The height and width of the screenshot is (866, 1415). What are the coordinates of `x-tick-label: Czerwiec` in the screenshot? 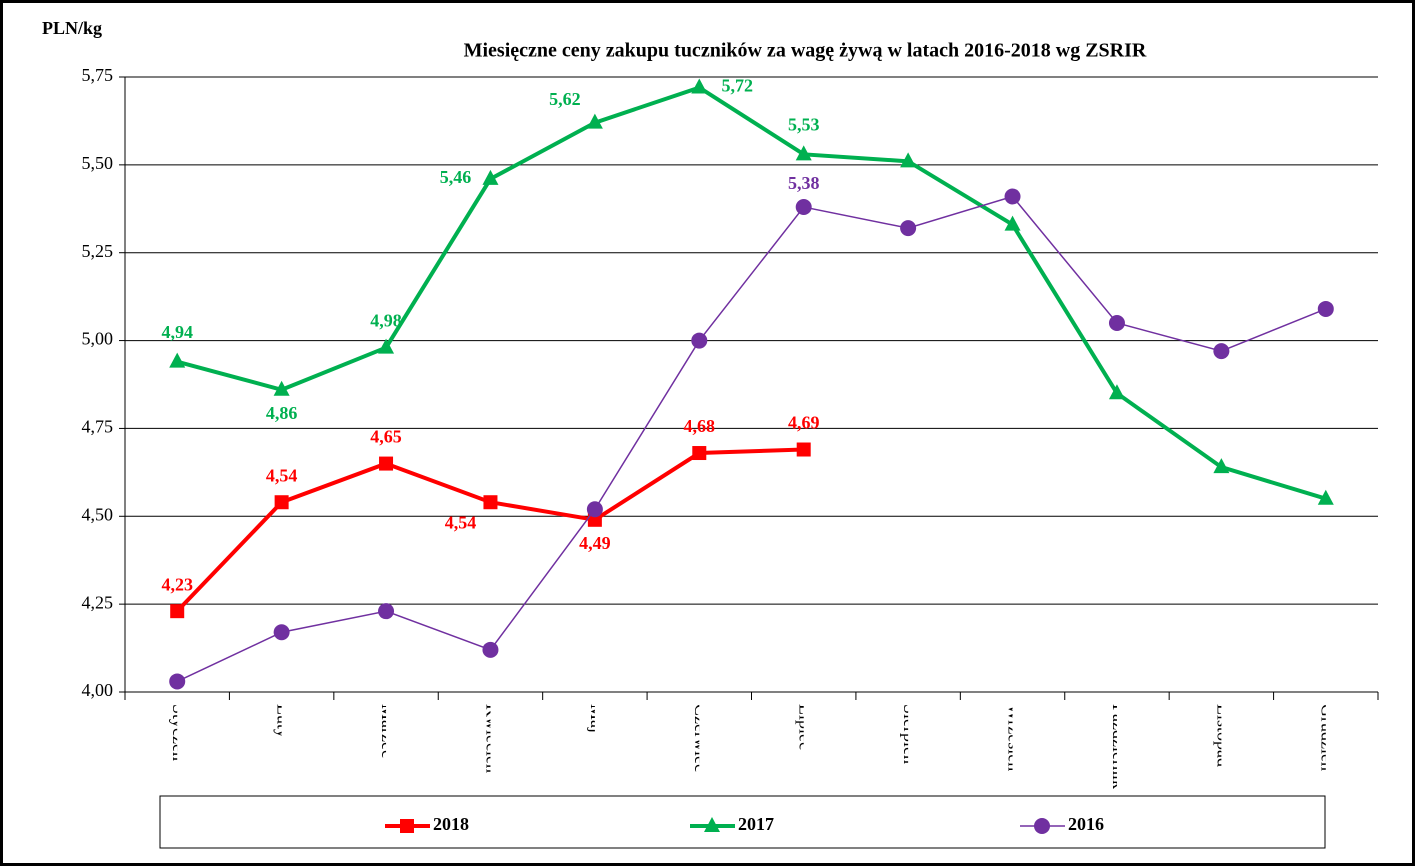 It's located at (701, 738).